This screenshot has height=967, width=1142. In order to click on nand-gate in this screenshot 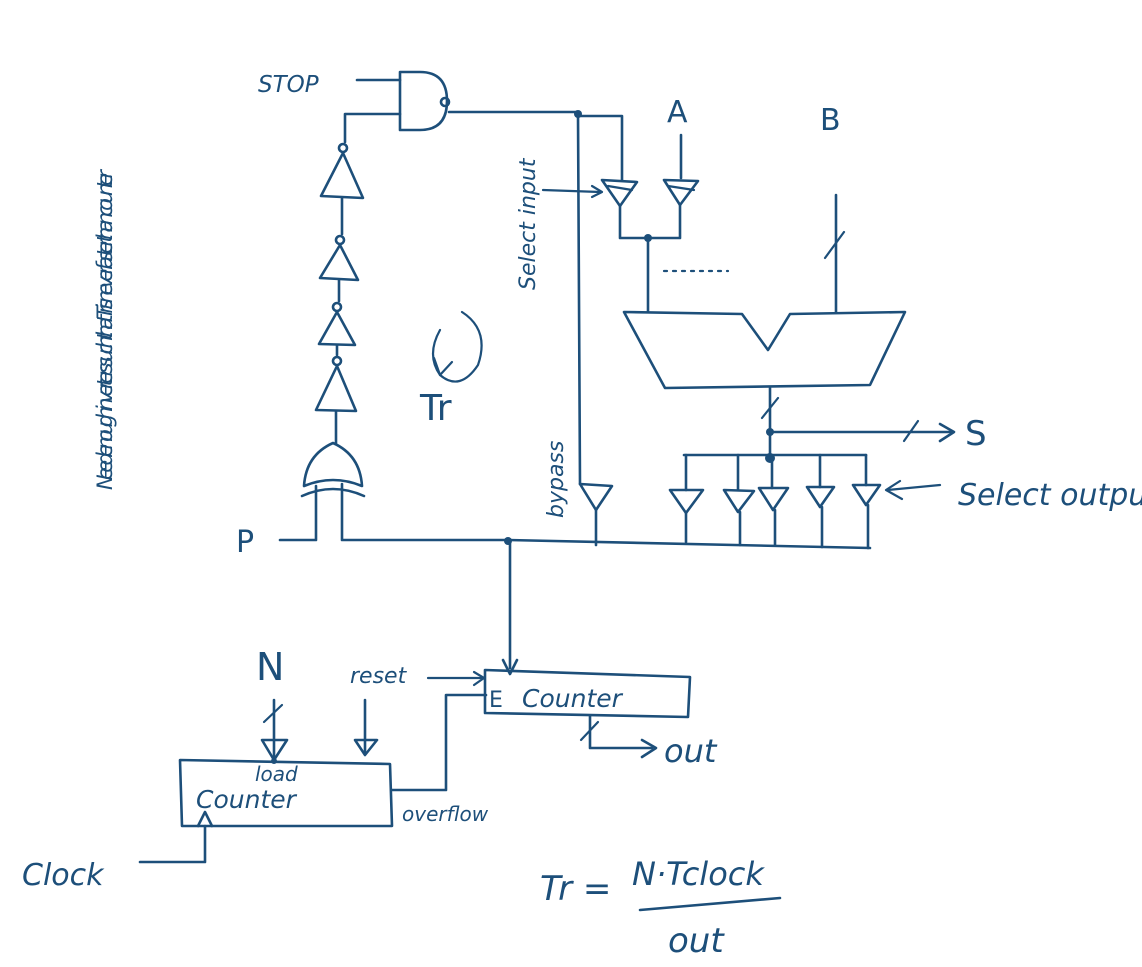, I will do `click(423, 101)`.